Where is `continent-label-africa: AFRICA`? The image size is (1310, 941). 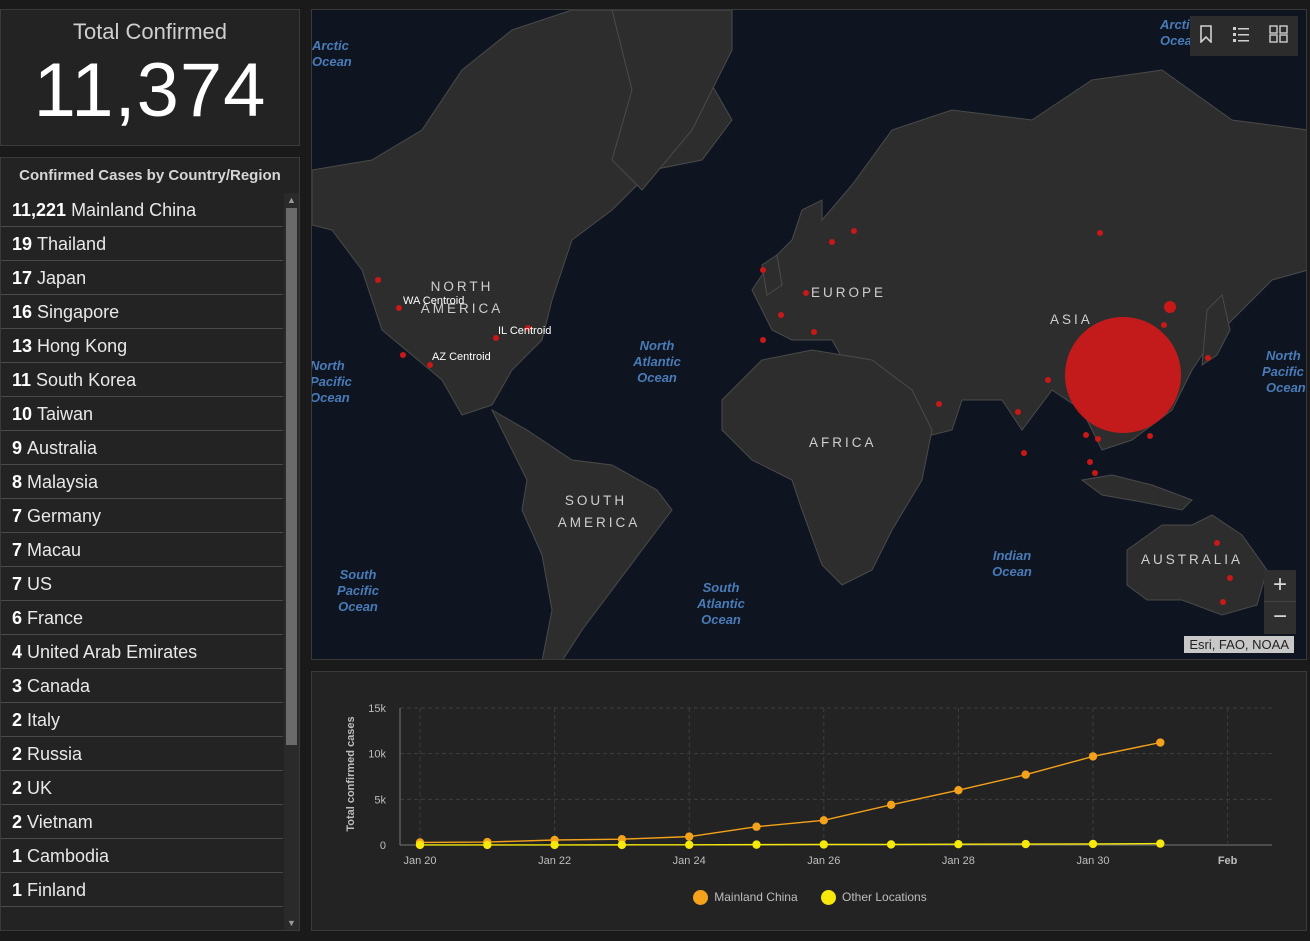 continent-label-africa: AFRICA is located at coordinates (843, 442).